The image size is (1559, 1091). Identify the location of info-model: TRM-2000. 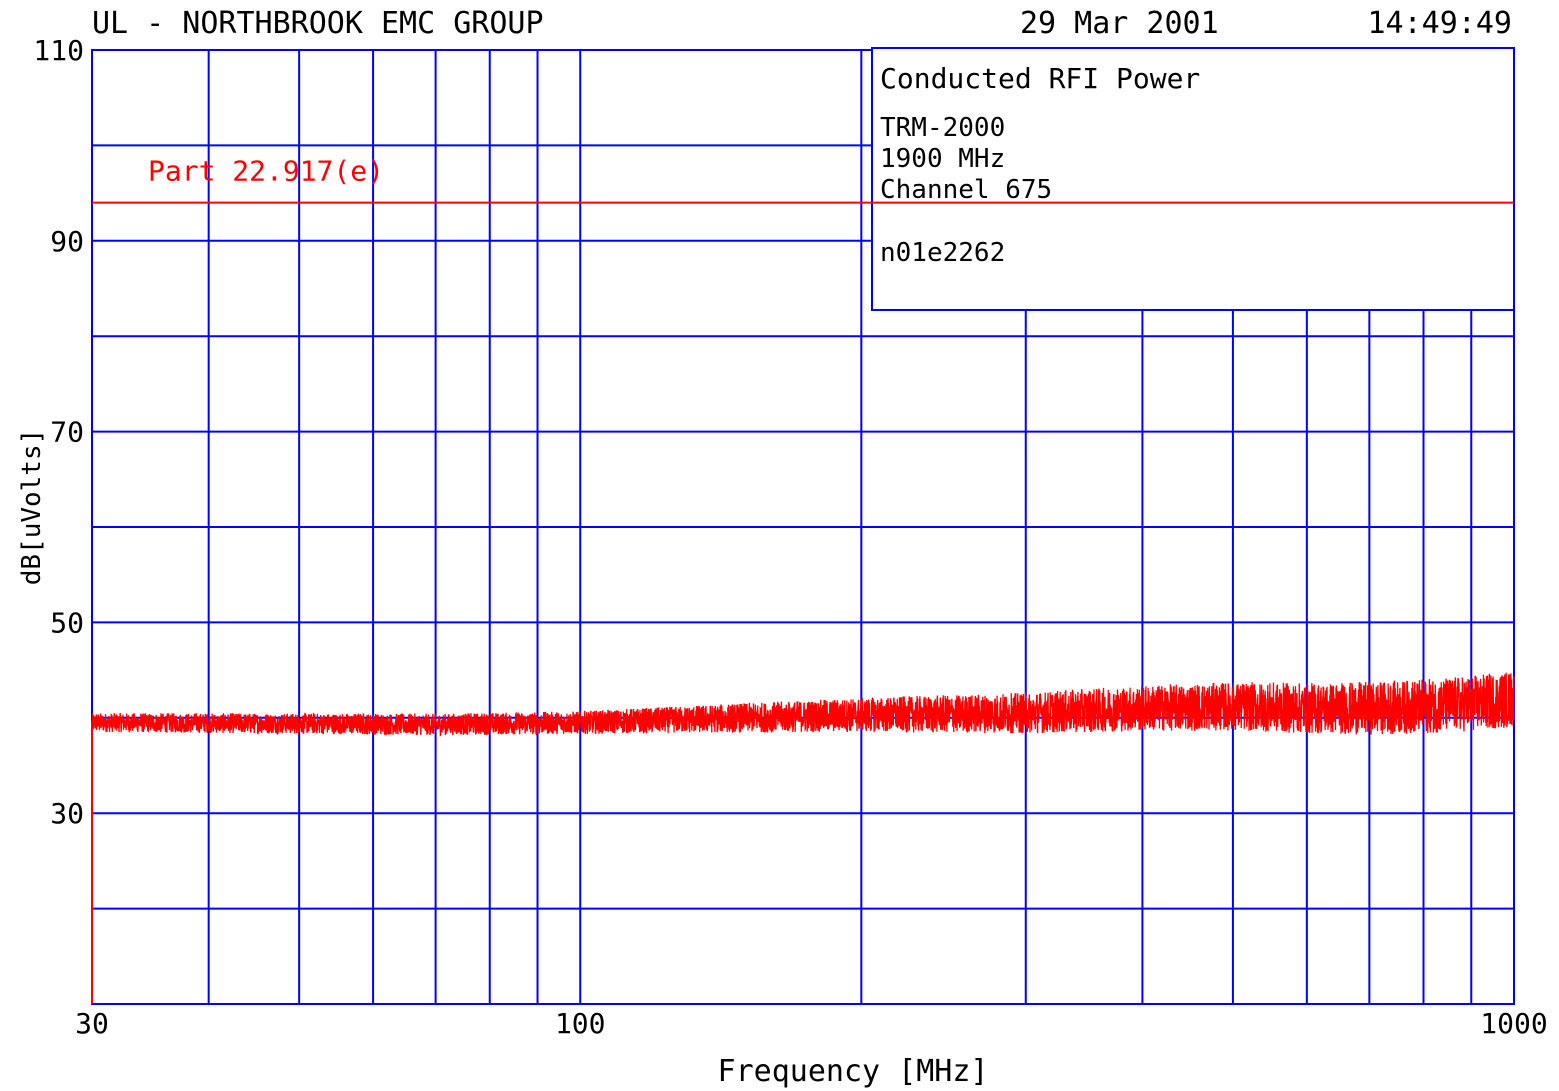
(942, 128).